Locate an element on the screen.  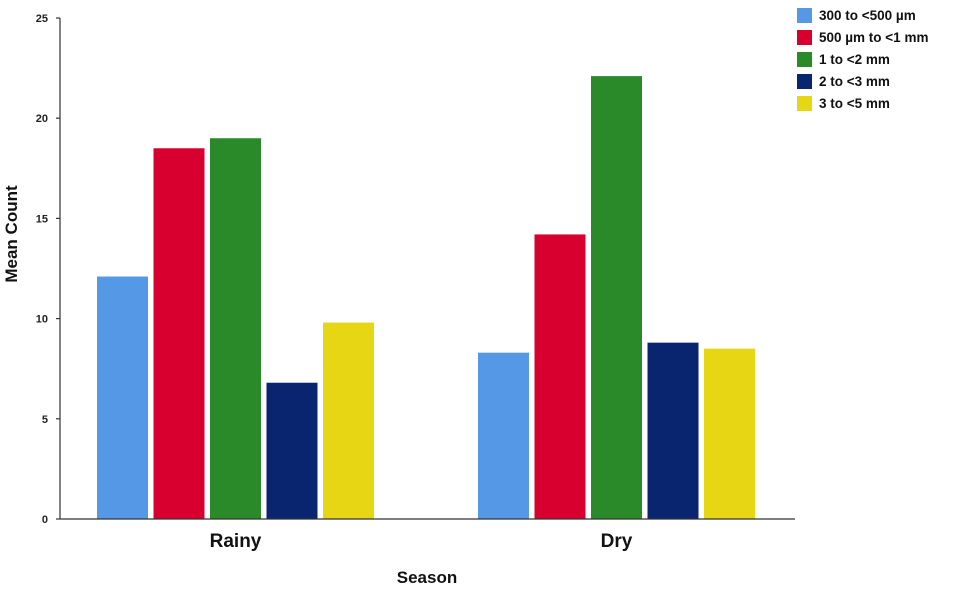
legend-label-5: 3 to <5 mm is located at coordinates (854, 103).